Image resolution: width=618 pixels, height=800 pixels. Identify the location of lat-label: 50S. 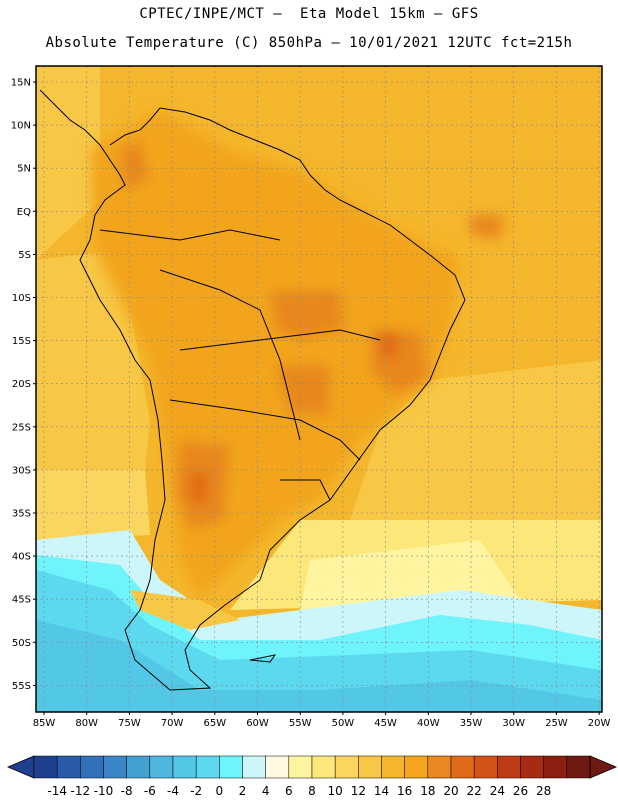
(21, 643).